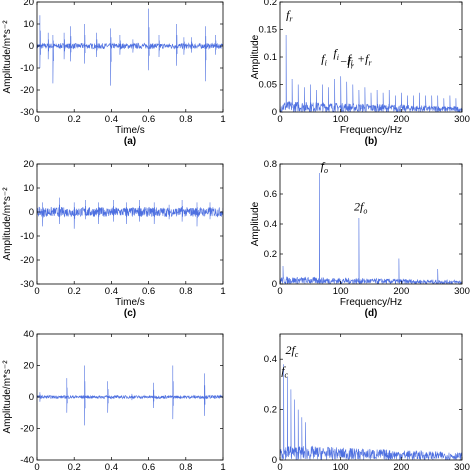 This screenshot has width=474, height=474. Describe the element at coordinates (268, 30) in the screenshot. I see `y-tick-label: 0.15` at that location.